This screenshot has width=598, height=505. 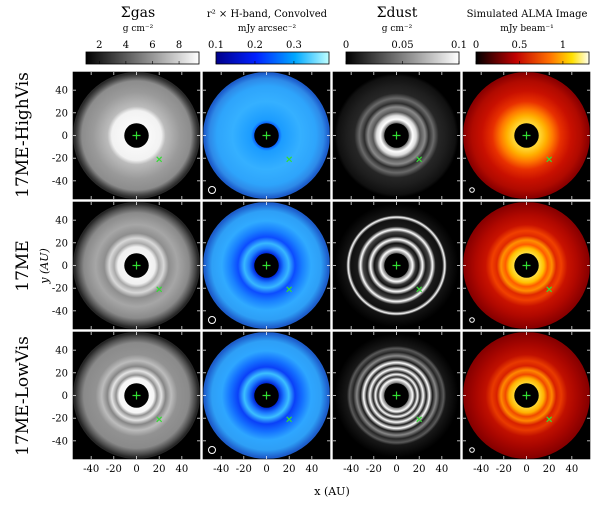 I want to click on y-tick-label: -20, so click(x=60, y=159).